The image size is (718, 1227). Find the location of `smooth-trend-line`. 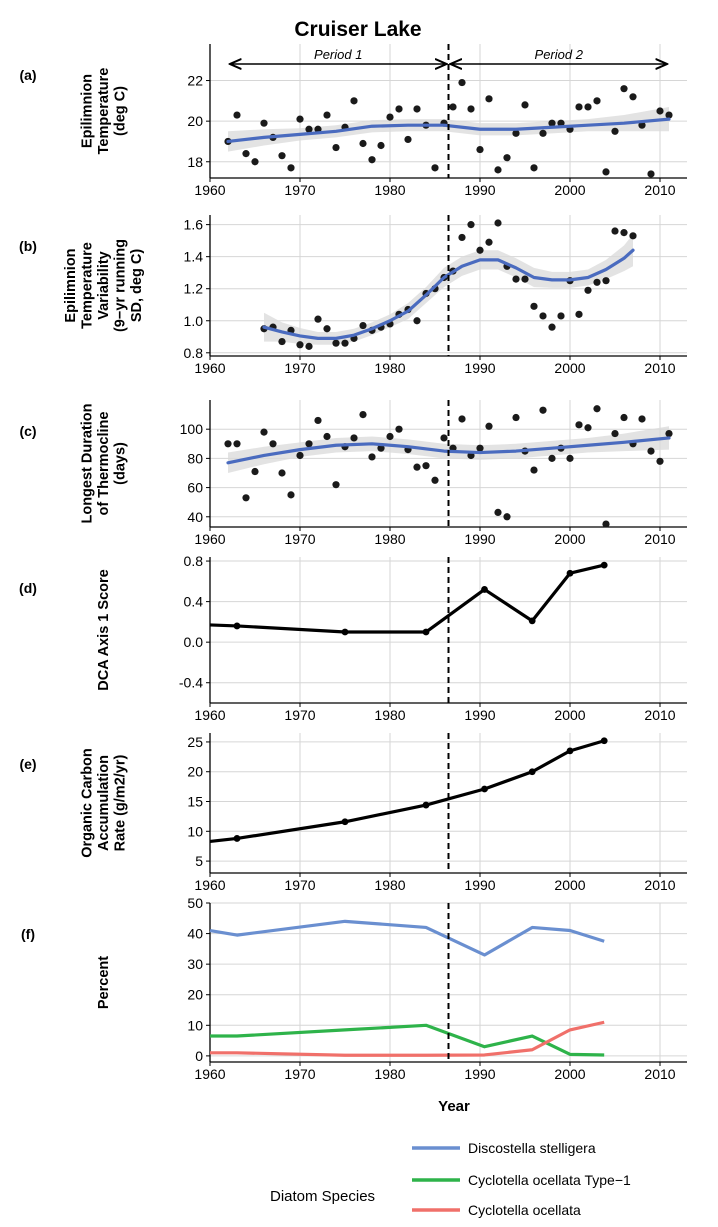

smooth-trend-line is located at coordinates (448, 130).